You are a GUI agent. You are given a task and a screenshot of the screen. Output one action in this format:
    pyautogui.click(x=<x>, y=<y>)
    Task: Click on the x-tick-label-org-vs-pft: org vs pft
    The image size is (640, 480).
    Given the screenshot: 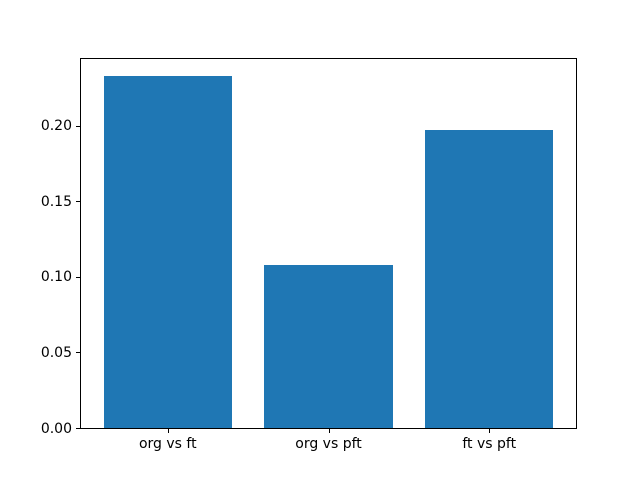 What is the action you would take?
    pyautogui.click(x=328, y=444)
    